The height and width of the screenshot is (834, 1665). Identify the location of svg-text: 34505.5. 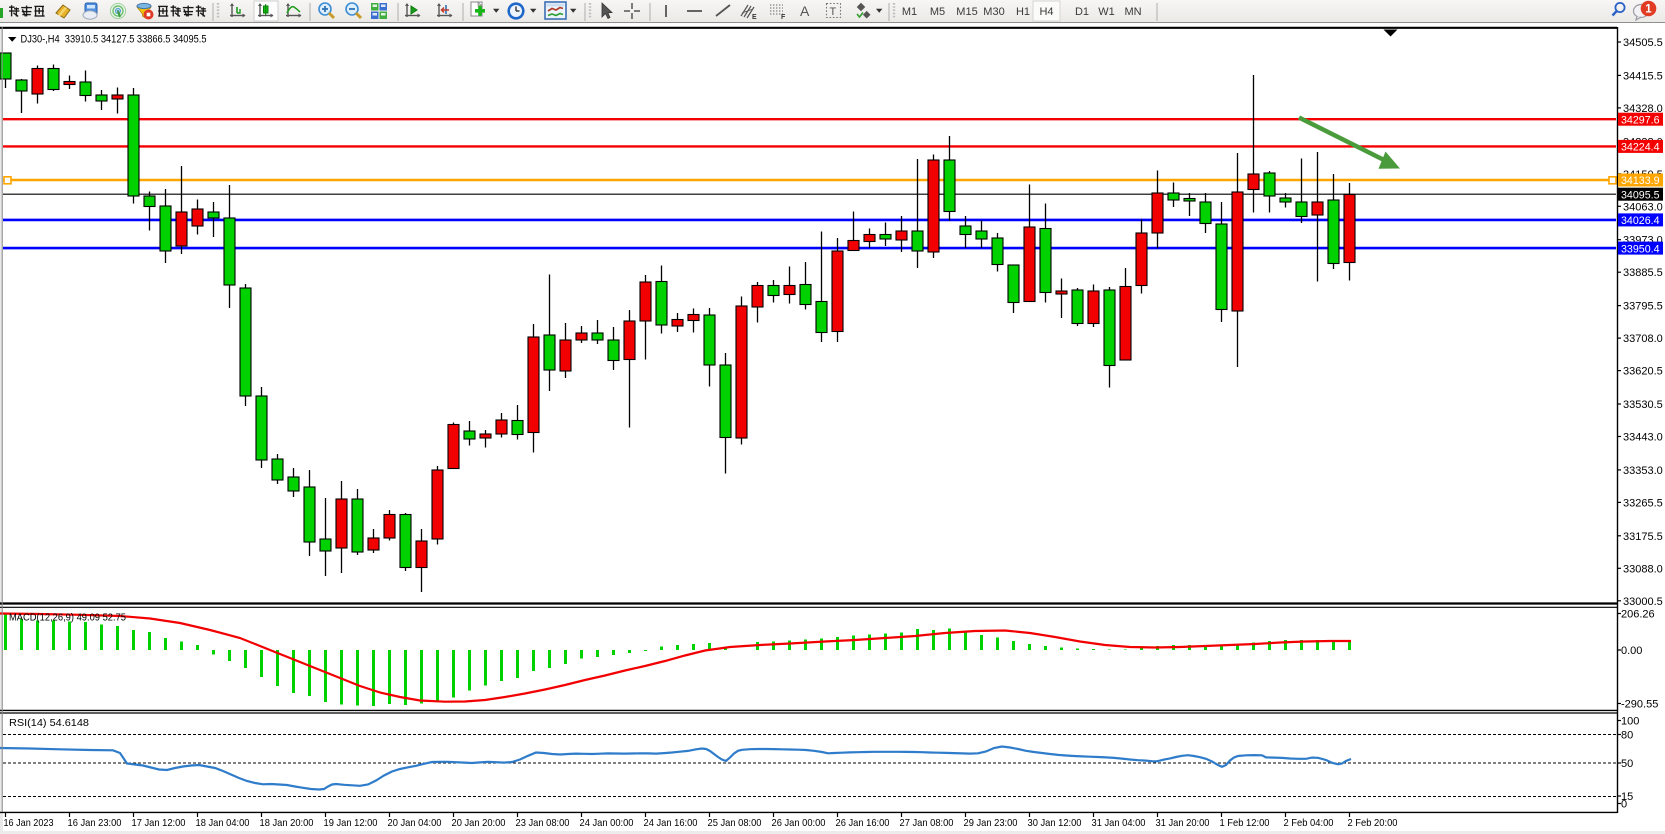
(1643, 43).